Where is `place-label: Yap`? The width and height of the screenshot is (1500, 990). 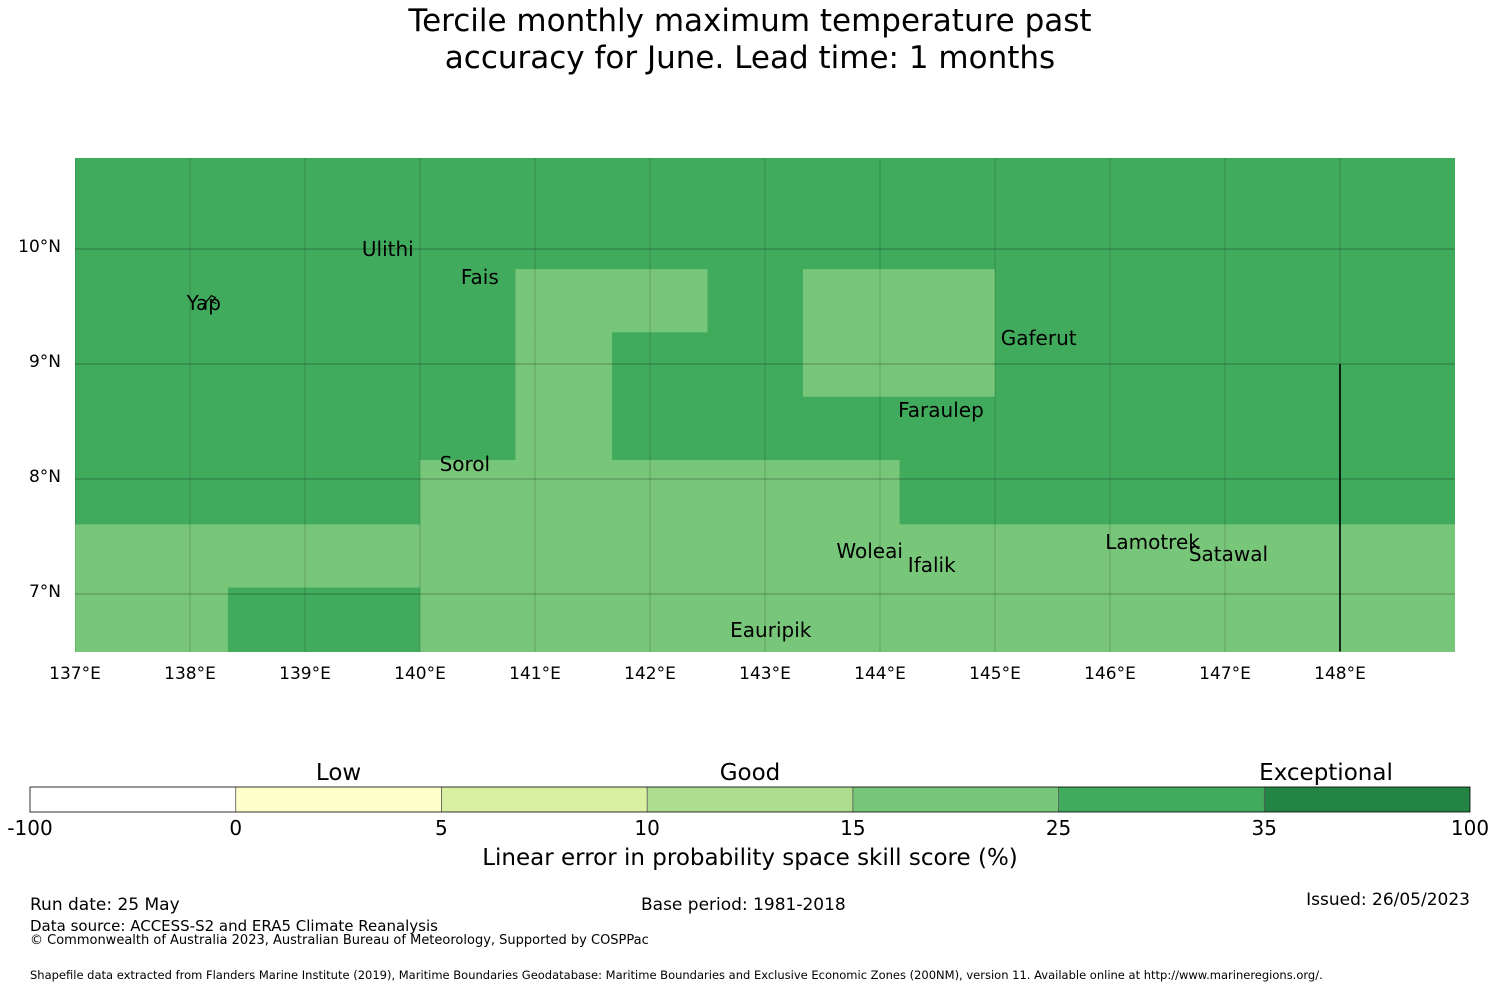
place-label: Yap is located at coordinates (203, 303).